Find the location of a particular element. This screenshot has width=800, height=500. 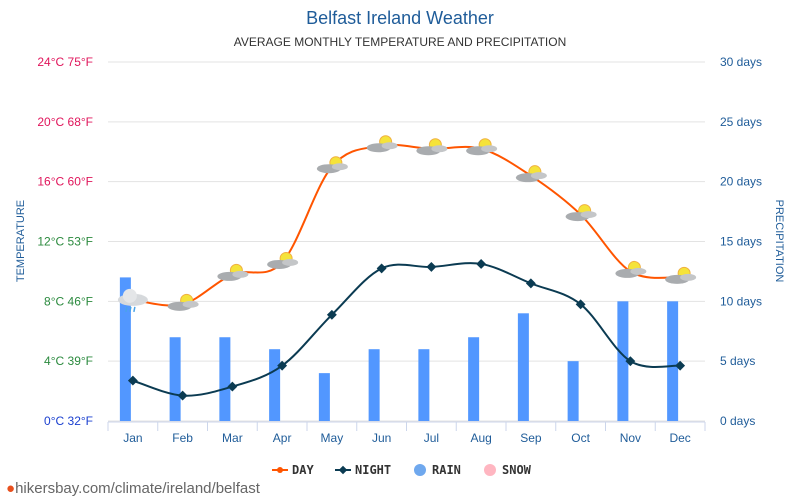

right-axis-label: PRECIPITATION is located at coordinates (779, 241).